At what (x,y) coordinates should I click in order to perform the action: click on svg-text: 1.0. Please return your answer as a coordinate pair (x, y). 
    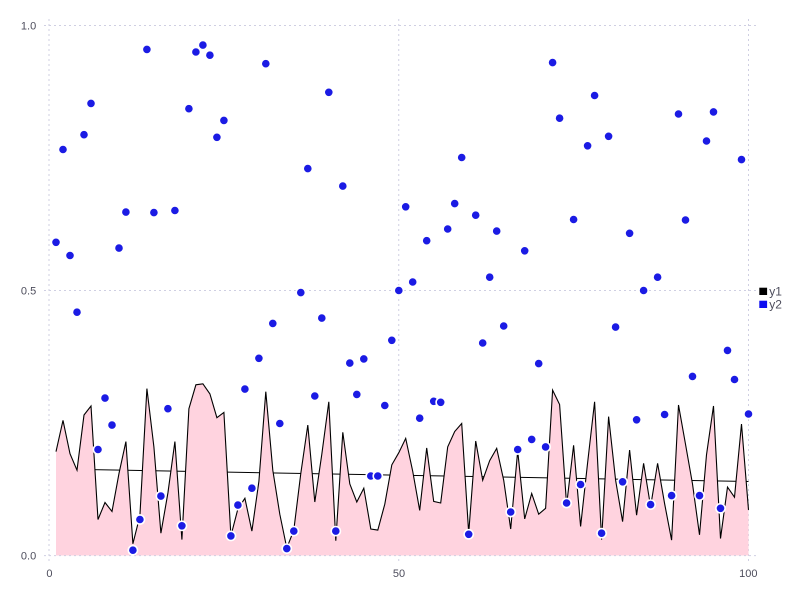
    Looking at the image, I should click on (28, 27).